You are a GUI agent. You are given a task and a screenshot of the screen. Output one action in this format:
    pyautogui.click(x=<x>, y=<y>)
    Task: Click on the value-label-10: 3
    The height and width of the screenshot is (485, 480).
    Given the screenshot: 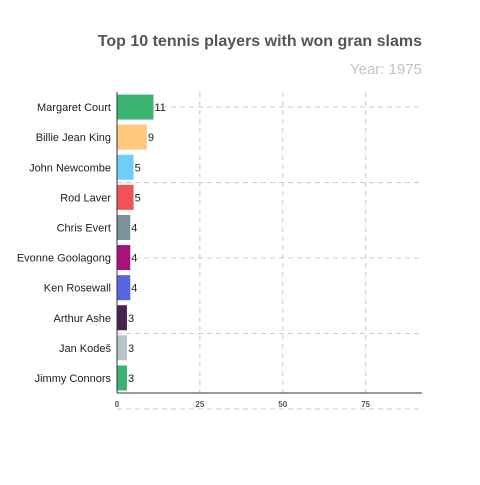 What is the action you would take?
    pyautogui.click(x=131, y=379)
    